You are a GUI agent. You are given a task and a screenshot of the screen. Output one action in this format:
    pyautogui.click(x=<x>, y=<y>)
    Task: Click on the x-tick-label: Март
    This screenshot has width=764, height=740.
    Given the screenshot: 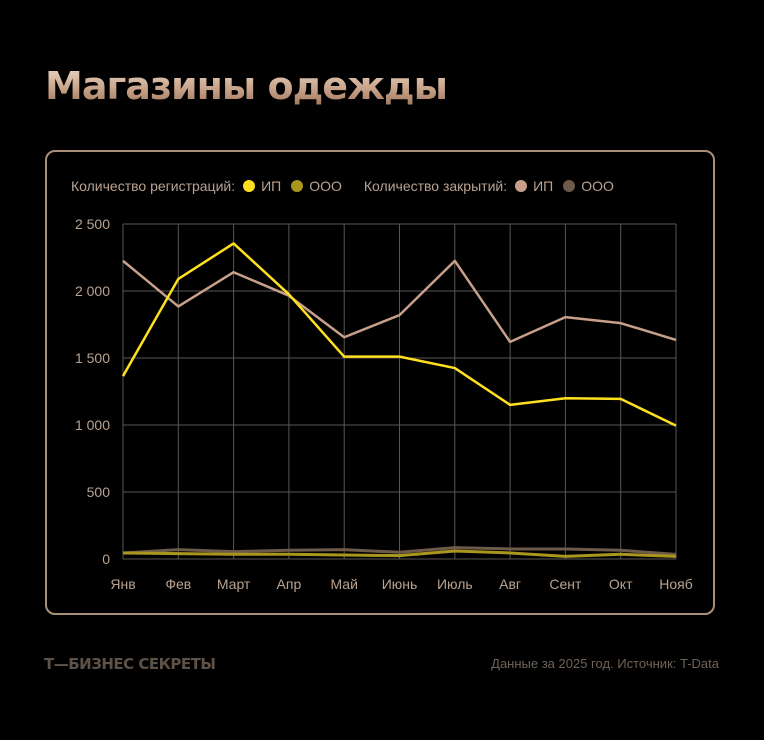 What is the action you would take?
    pyautogui.click(x=234, y=584)
    